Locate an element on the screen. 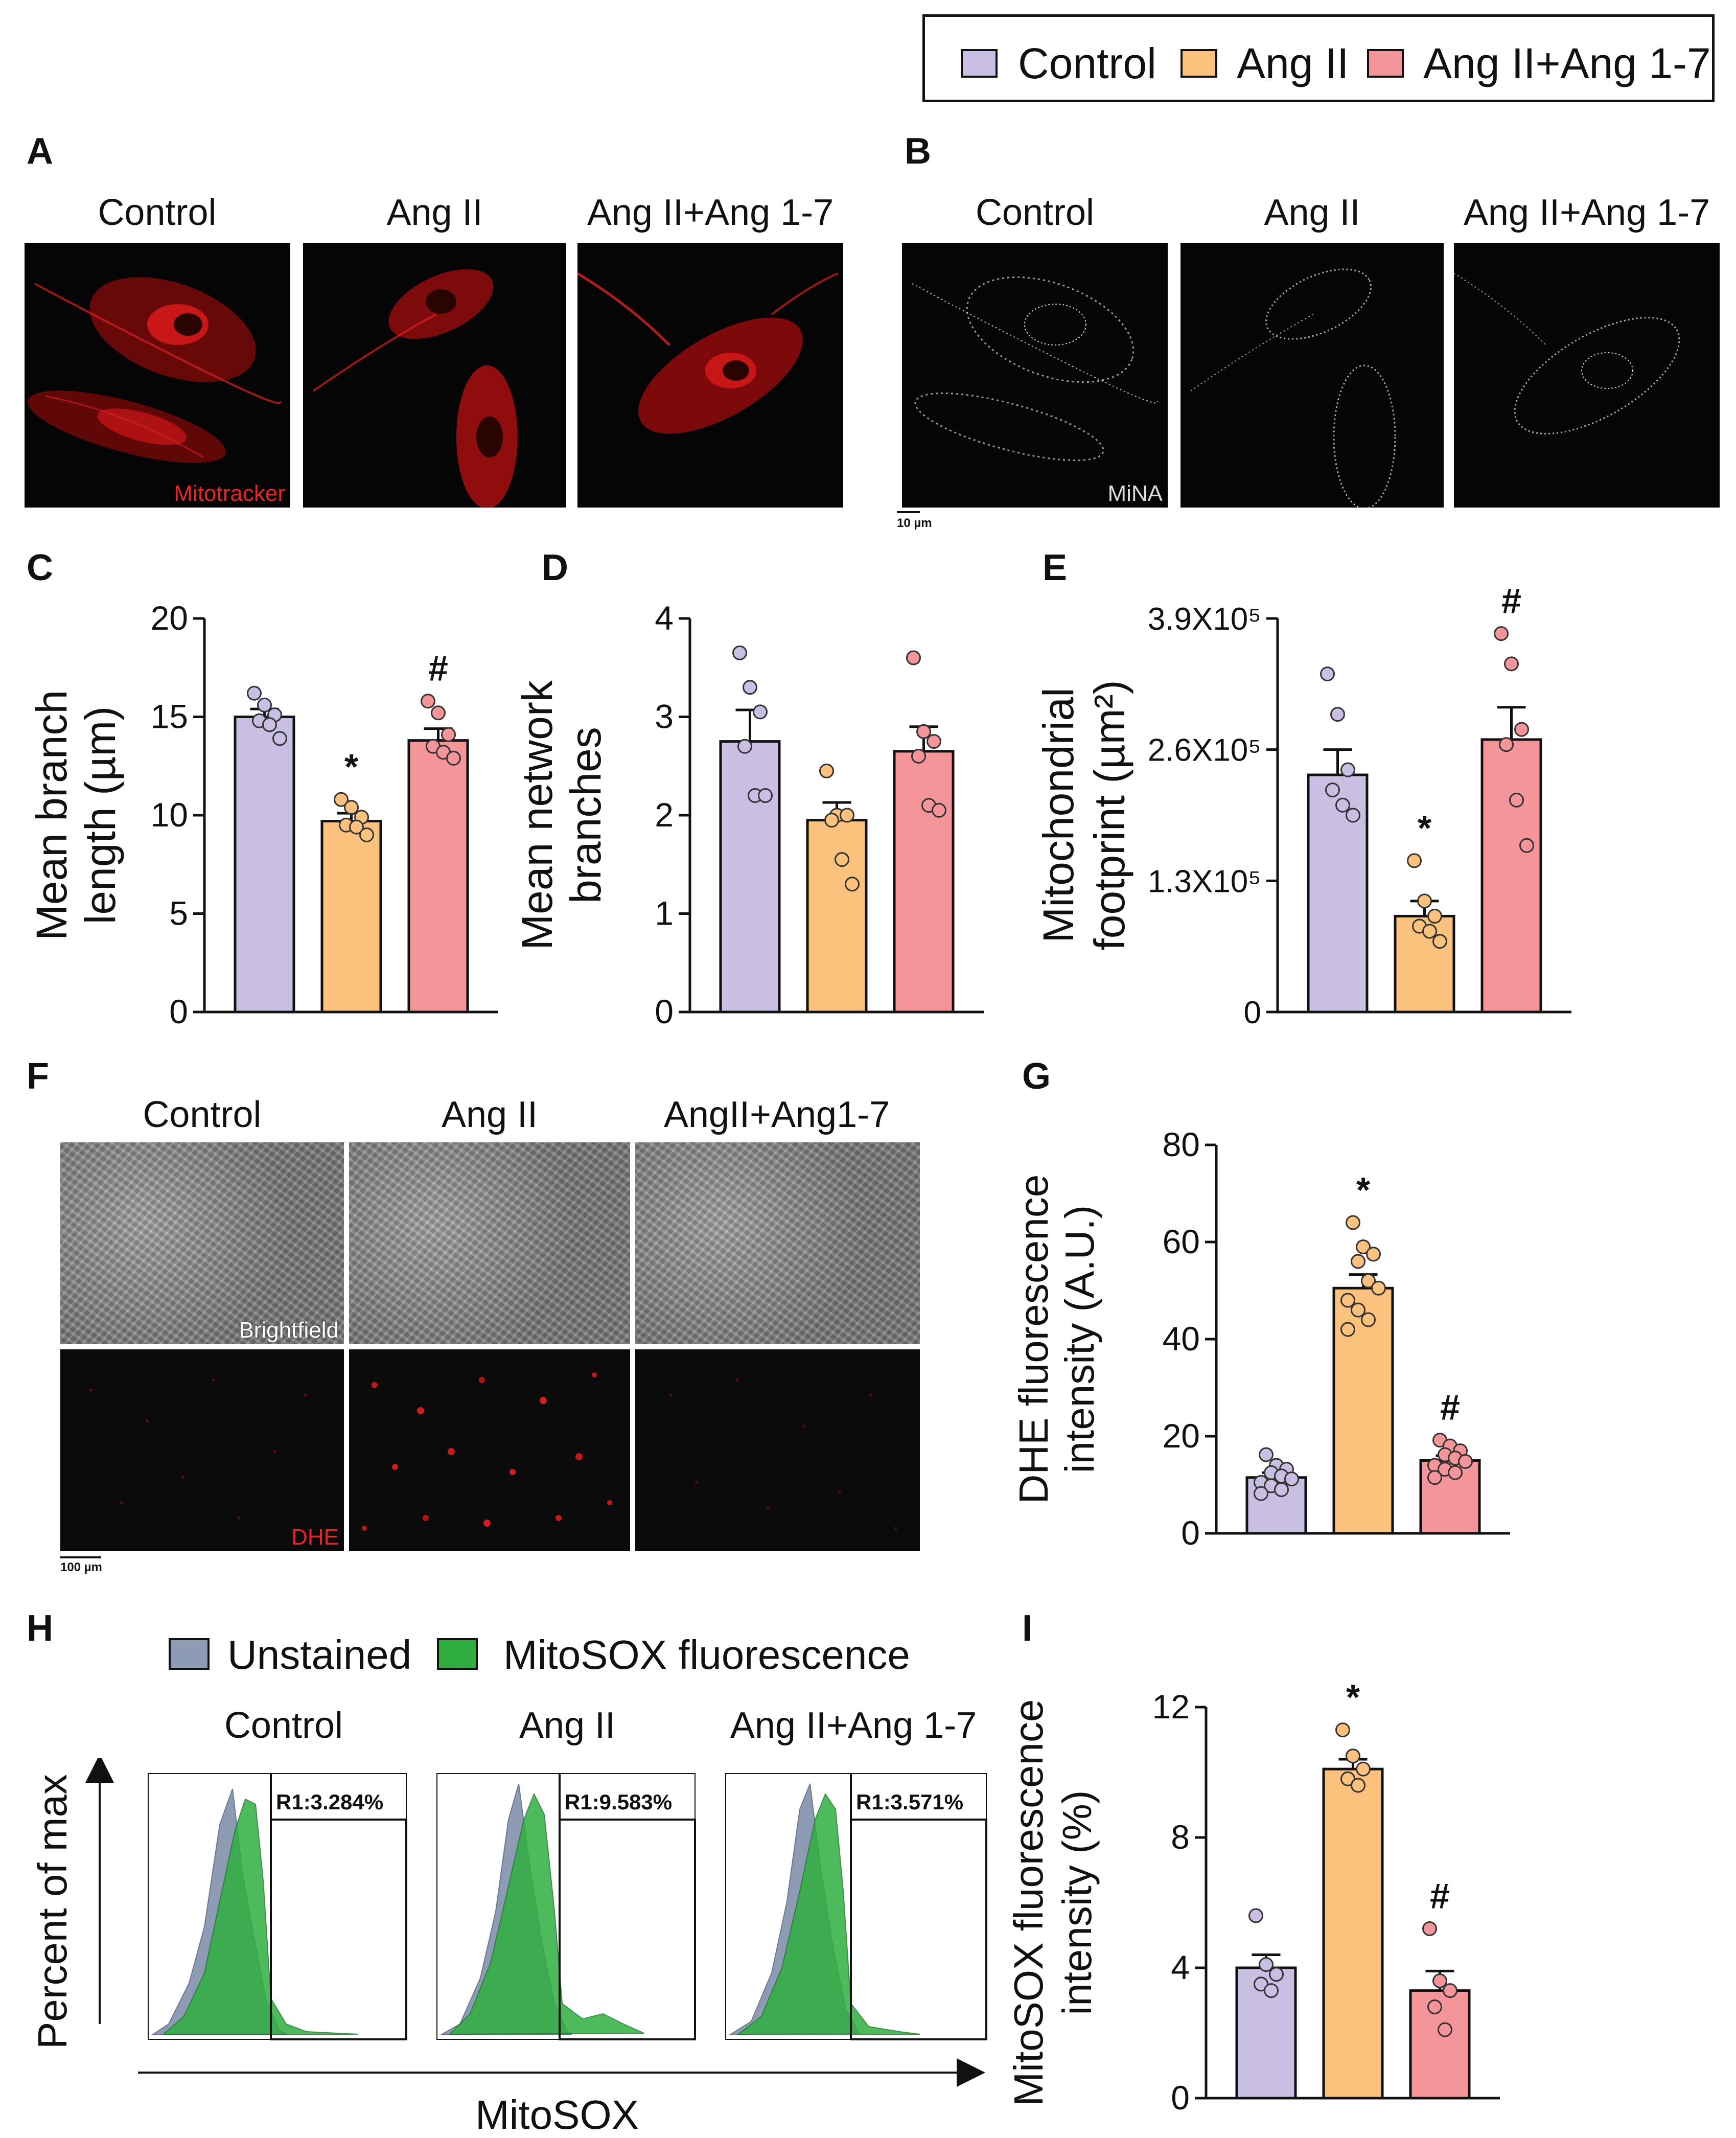  flow-histogram-ang2: R1:9.583% is located at coordinates (566, 1906).